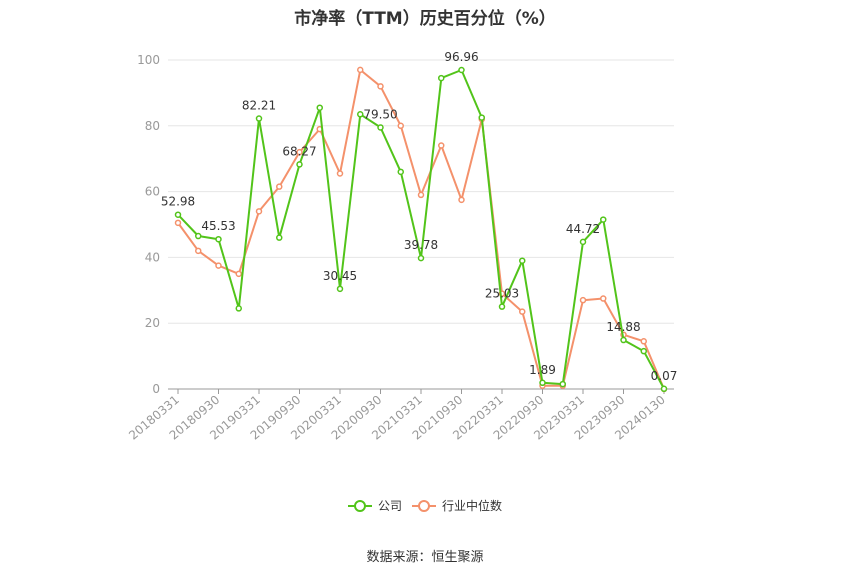  What do you see at coordinates (421, 245) in the screenshot?
I see `company-data-label: 39.78` at bounding box center [421, 245].